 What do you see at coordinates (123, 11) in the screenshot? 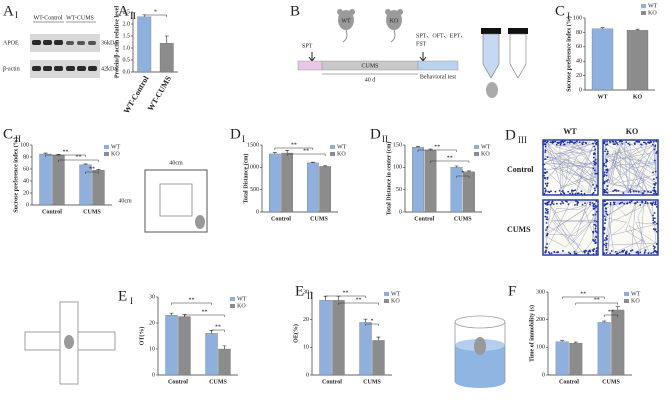
I see `panel-label: A` at bounding box center [123, 11].